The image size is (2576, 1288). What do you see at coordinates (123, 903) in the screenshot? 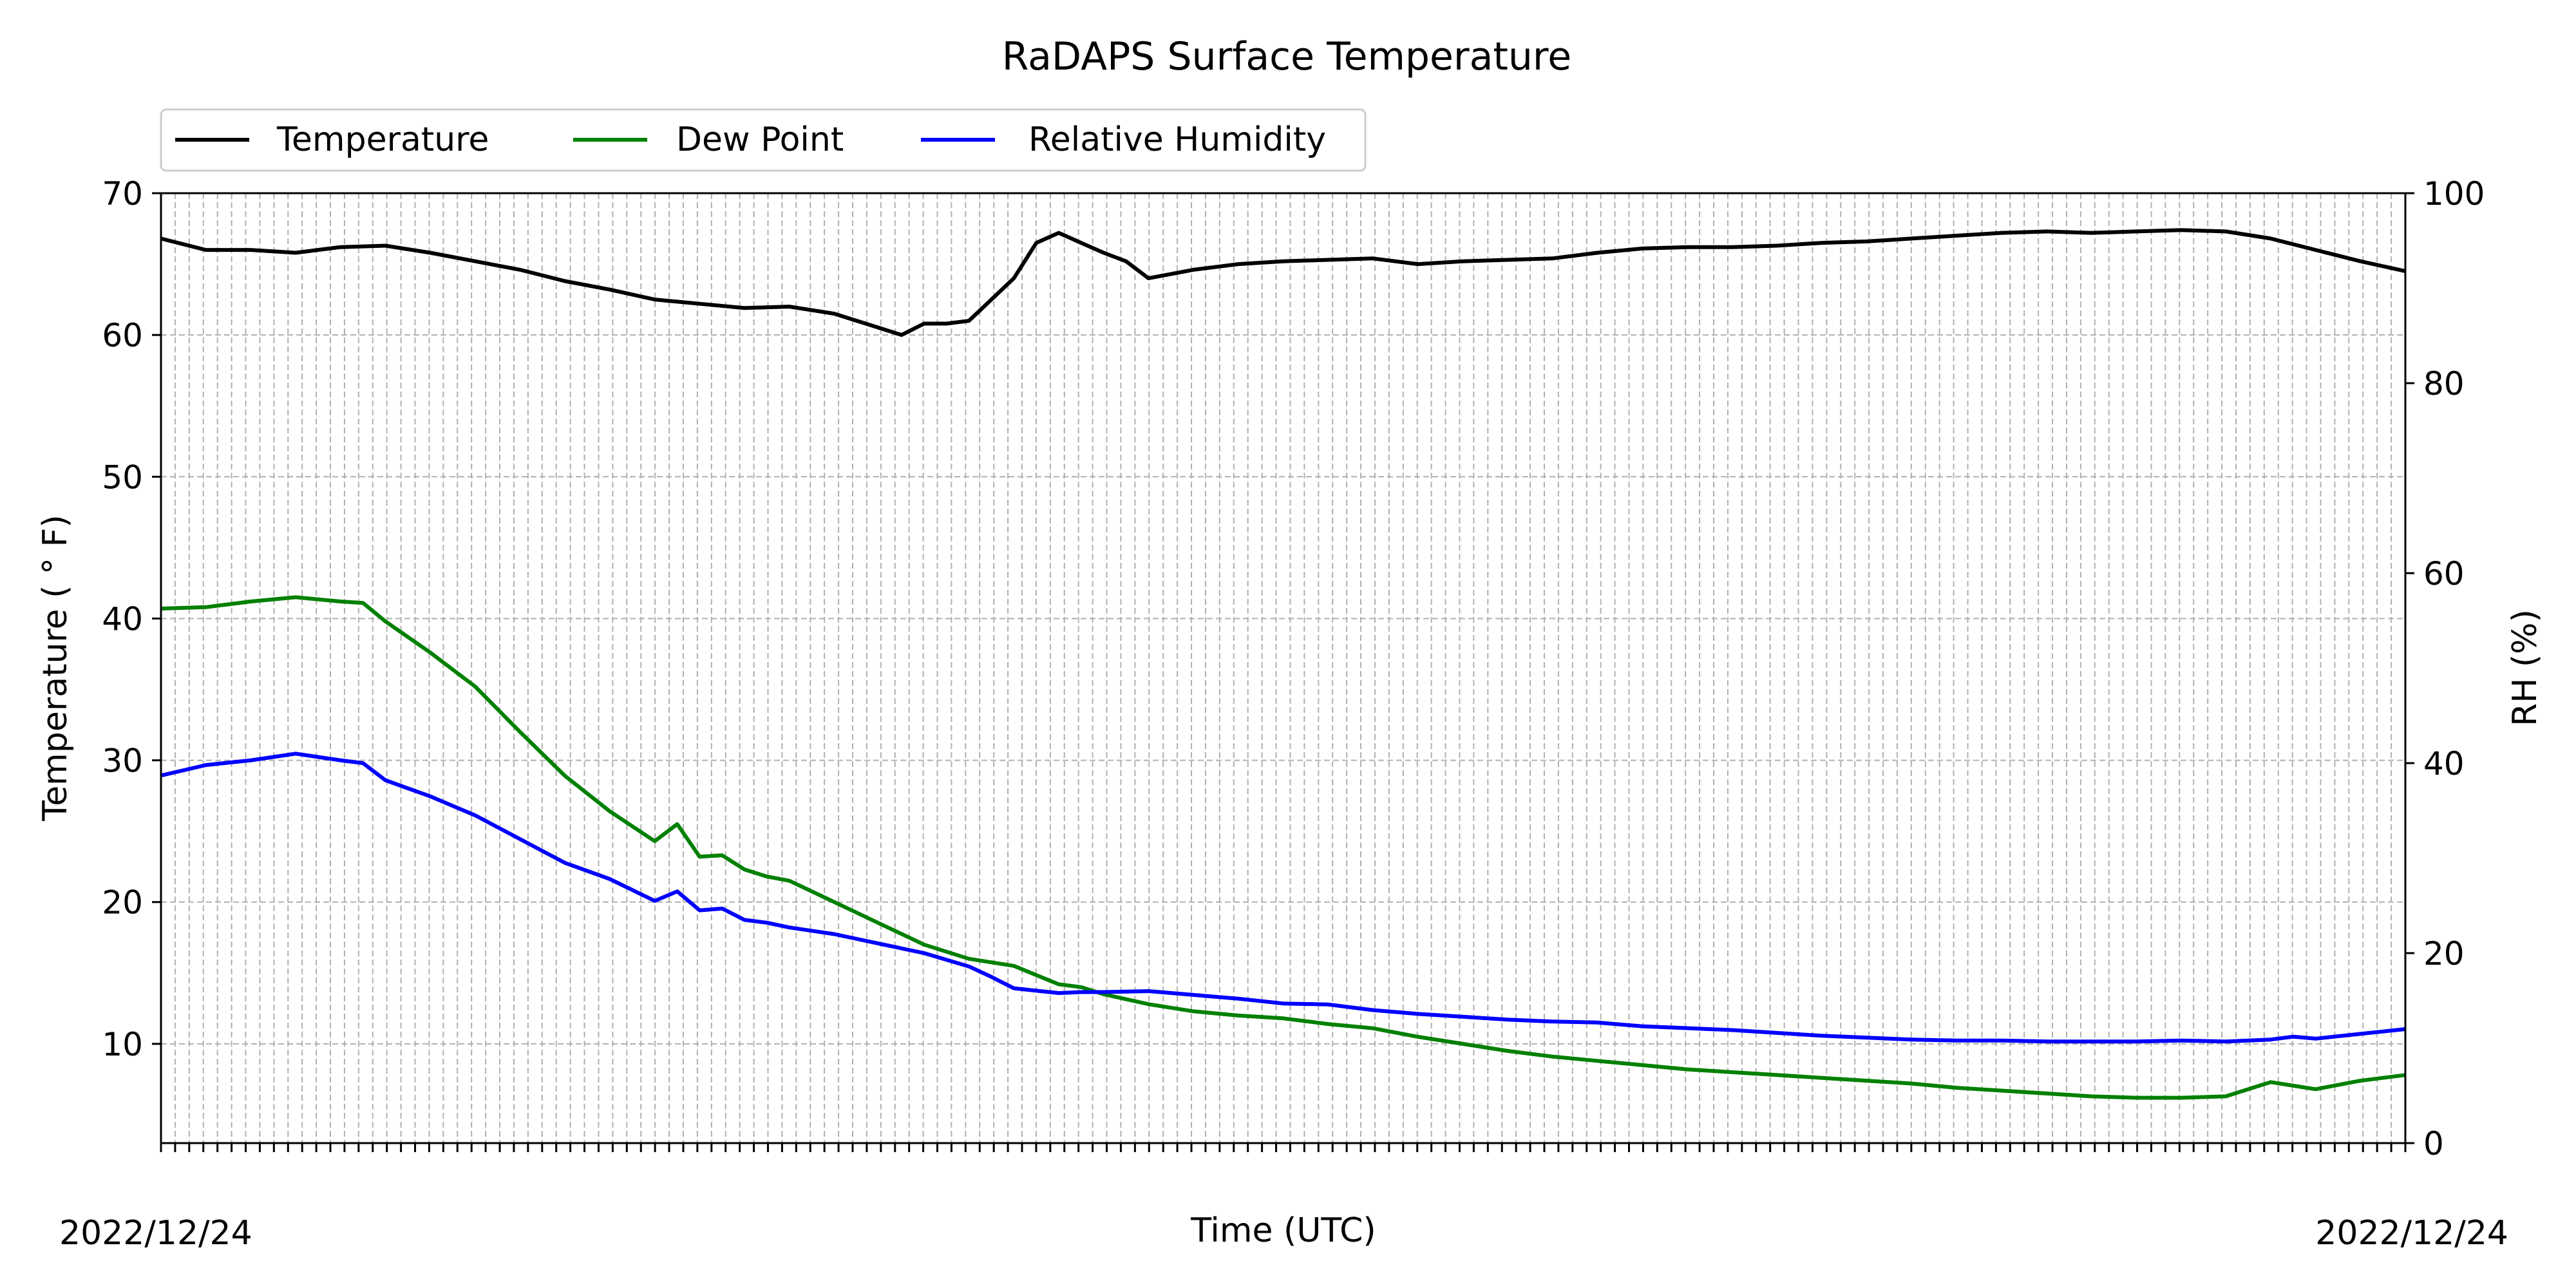
I see `y-tick-label: 20` at bounding box center [123, 903].